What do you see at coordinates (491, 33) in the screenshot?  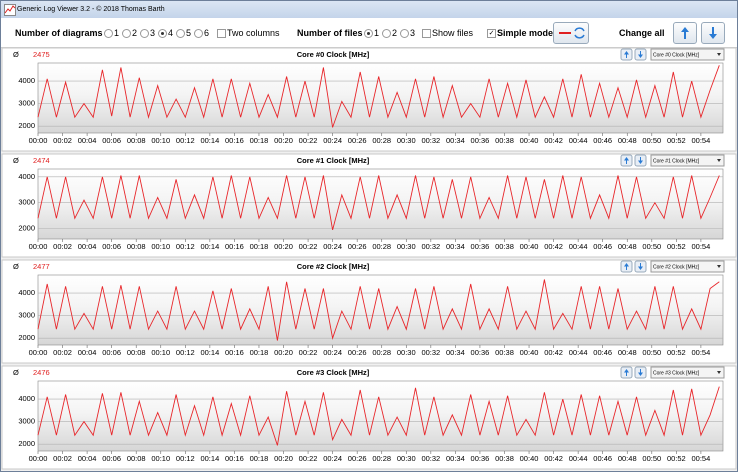 I see `checkbox-checked: ✓` at bounding box center [491, 33].